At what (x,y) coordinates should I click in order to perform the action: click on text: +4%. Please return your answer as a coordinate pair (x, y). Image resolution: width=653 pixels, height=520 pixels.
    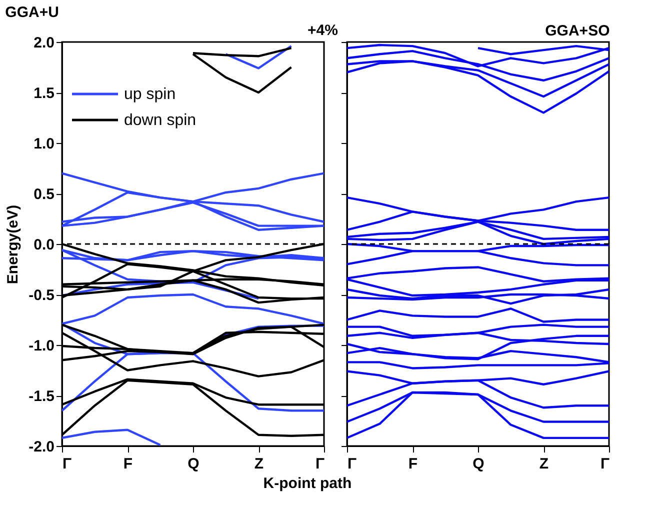
    Looking at the image, I should click on (323, 30).